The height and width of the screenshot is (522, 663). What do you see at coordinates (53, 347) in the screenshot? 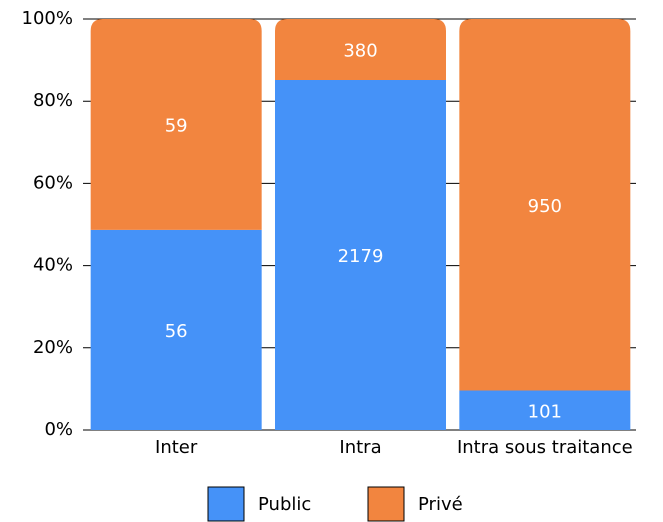
I see `y-tick-label: 20%` at bounding box center [53, 347].